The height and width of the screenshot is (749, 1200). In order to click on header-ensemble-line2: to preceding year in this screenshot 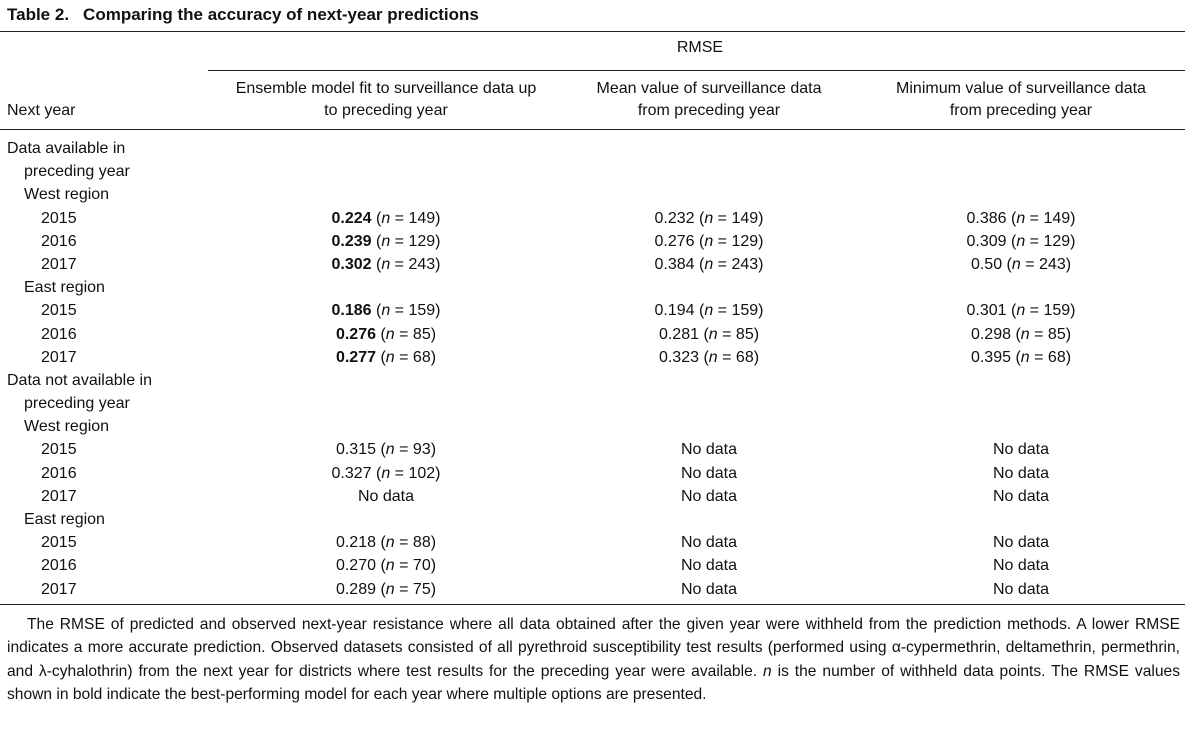, I will do `click(386, 110)`.